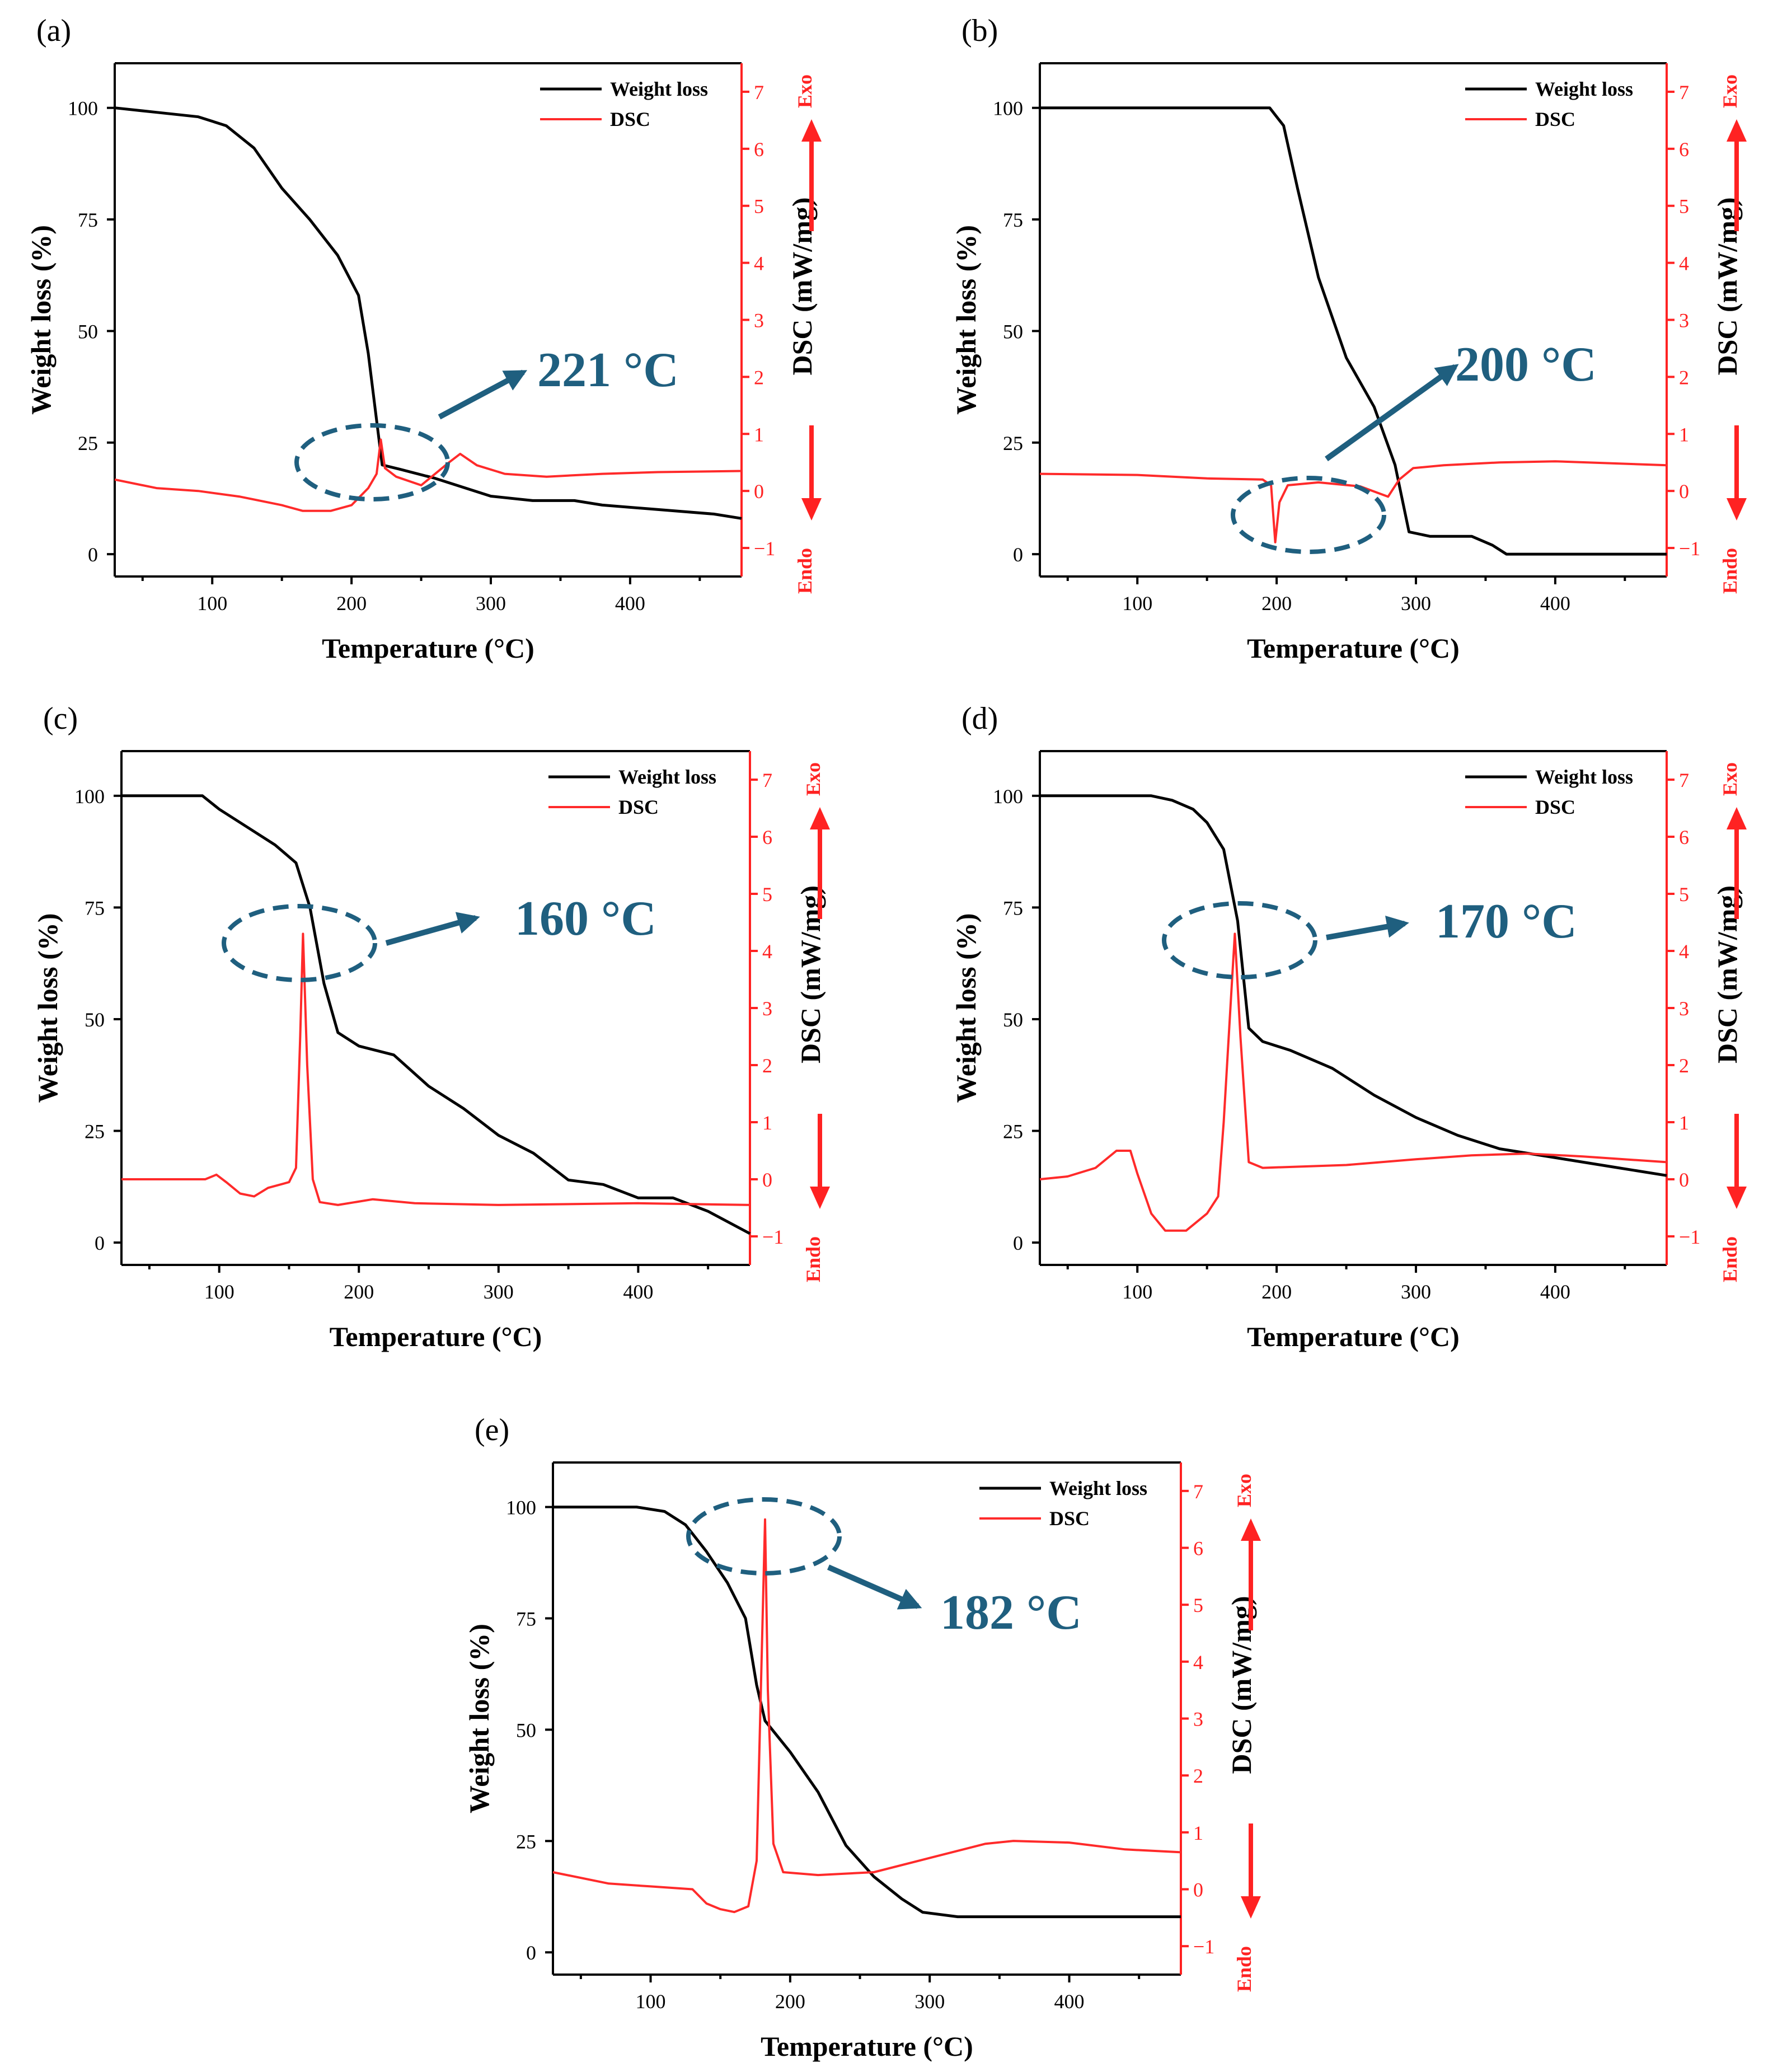 This screenshot has width=1773, height=2072. I want to click on panel-label: (e), so click(492, 1430).